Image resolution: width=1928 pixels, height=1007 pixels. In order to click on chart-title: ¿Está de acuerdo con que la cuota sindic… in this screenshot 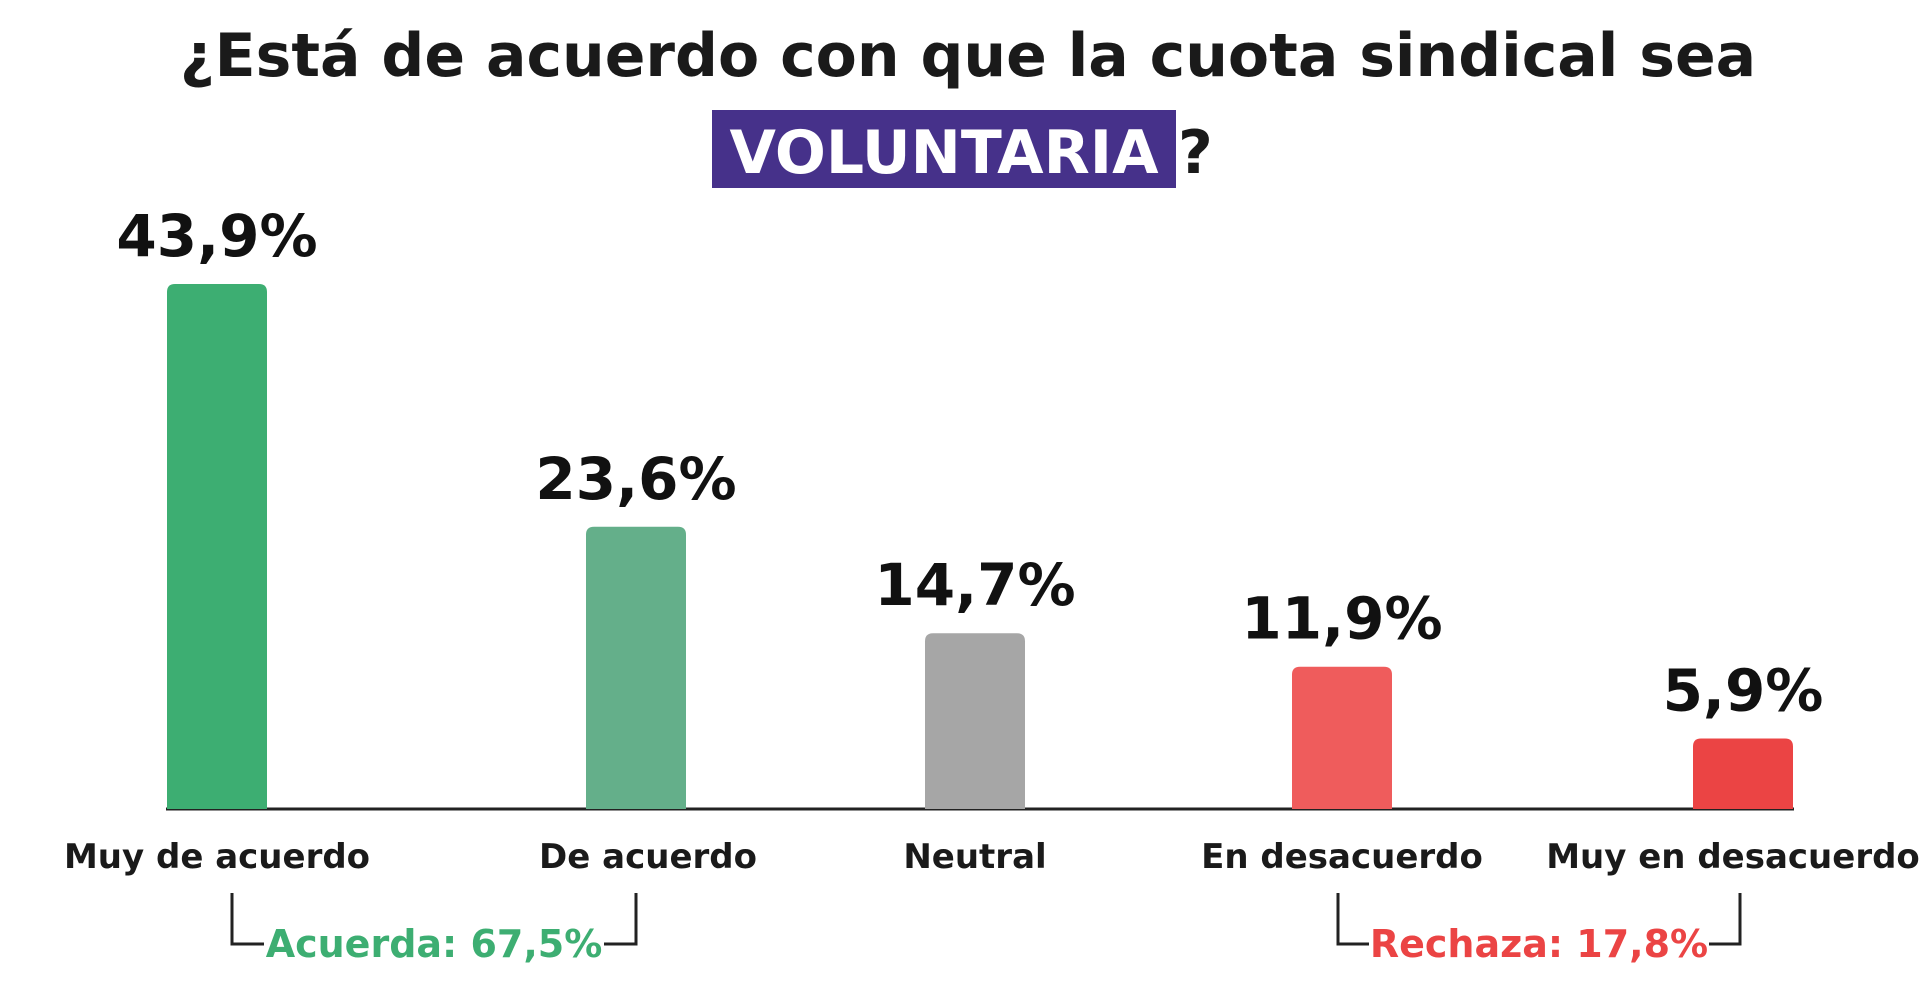, I will do `click(968, 56)`.